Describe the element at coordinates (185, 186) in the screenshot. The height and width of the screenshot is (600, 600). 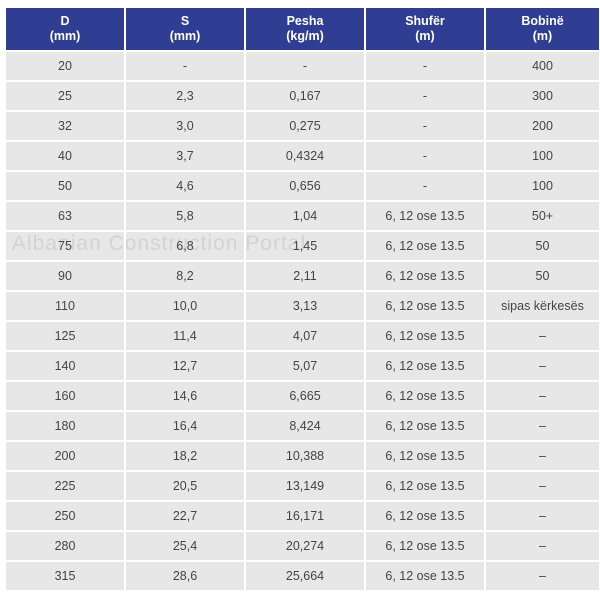
I see `cell-thickness: 4,6` at that location.